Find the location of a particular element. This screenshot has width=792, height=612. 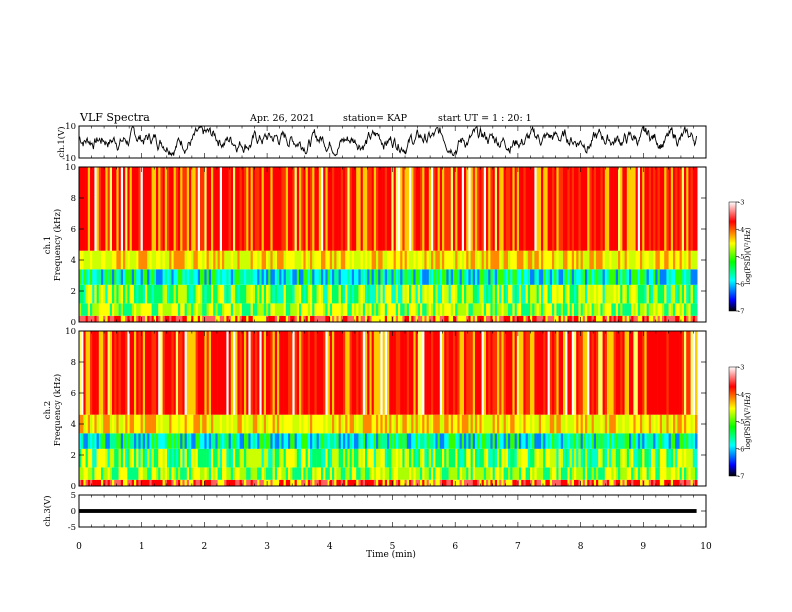

x-tick-label: 1 is located at coordinates (142, 547).